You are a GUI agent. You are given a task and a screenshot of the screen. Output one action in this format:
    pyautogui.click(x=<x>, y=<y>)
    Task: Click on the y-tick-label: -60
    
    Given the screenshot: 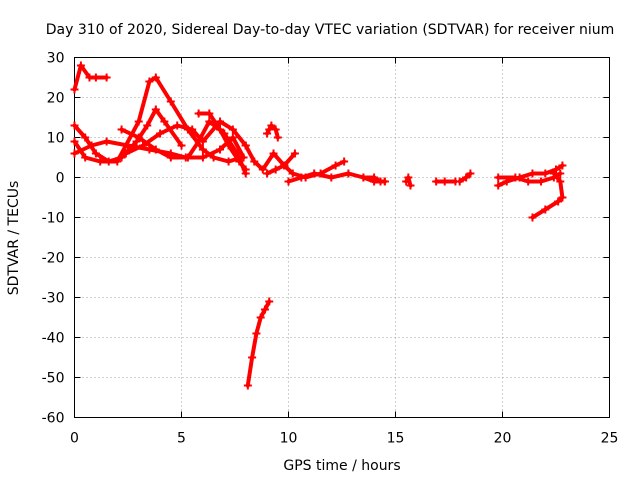 What is the action you would take?
    pyautogui.click(x=53, y=419)
    